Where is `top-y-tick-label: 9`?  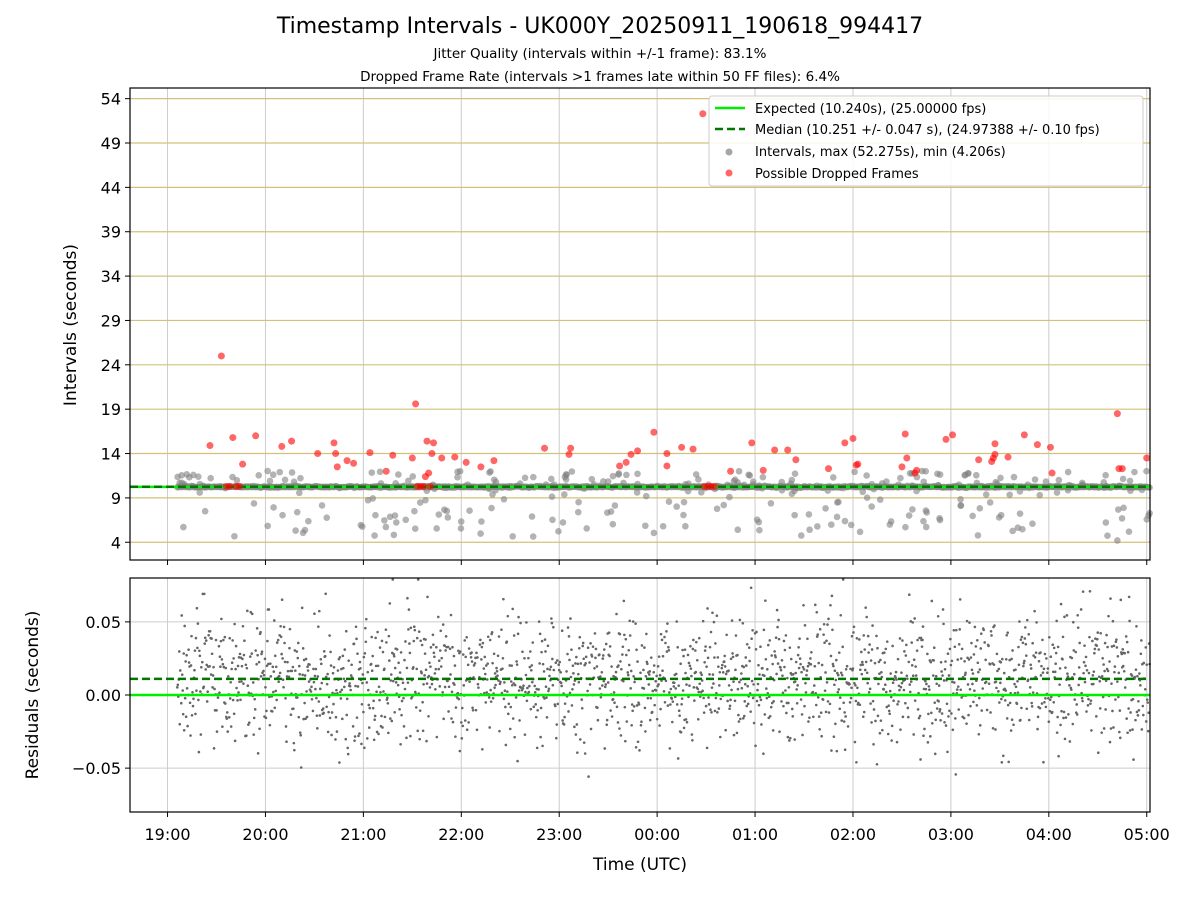
top-y-tick-label: 9 is located at coordinates (116, 498).